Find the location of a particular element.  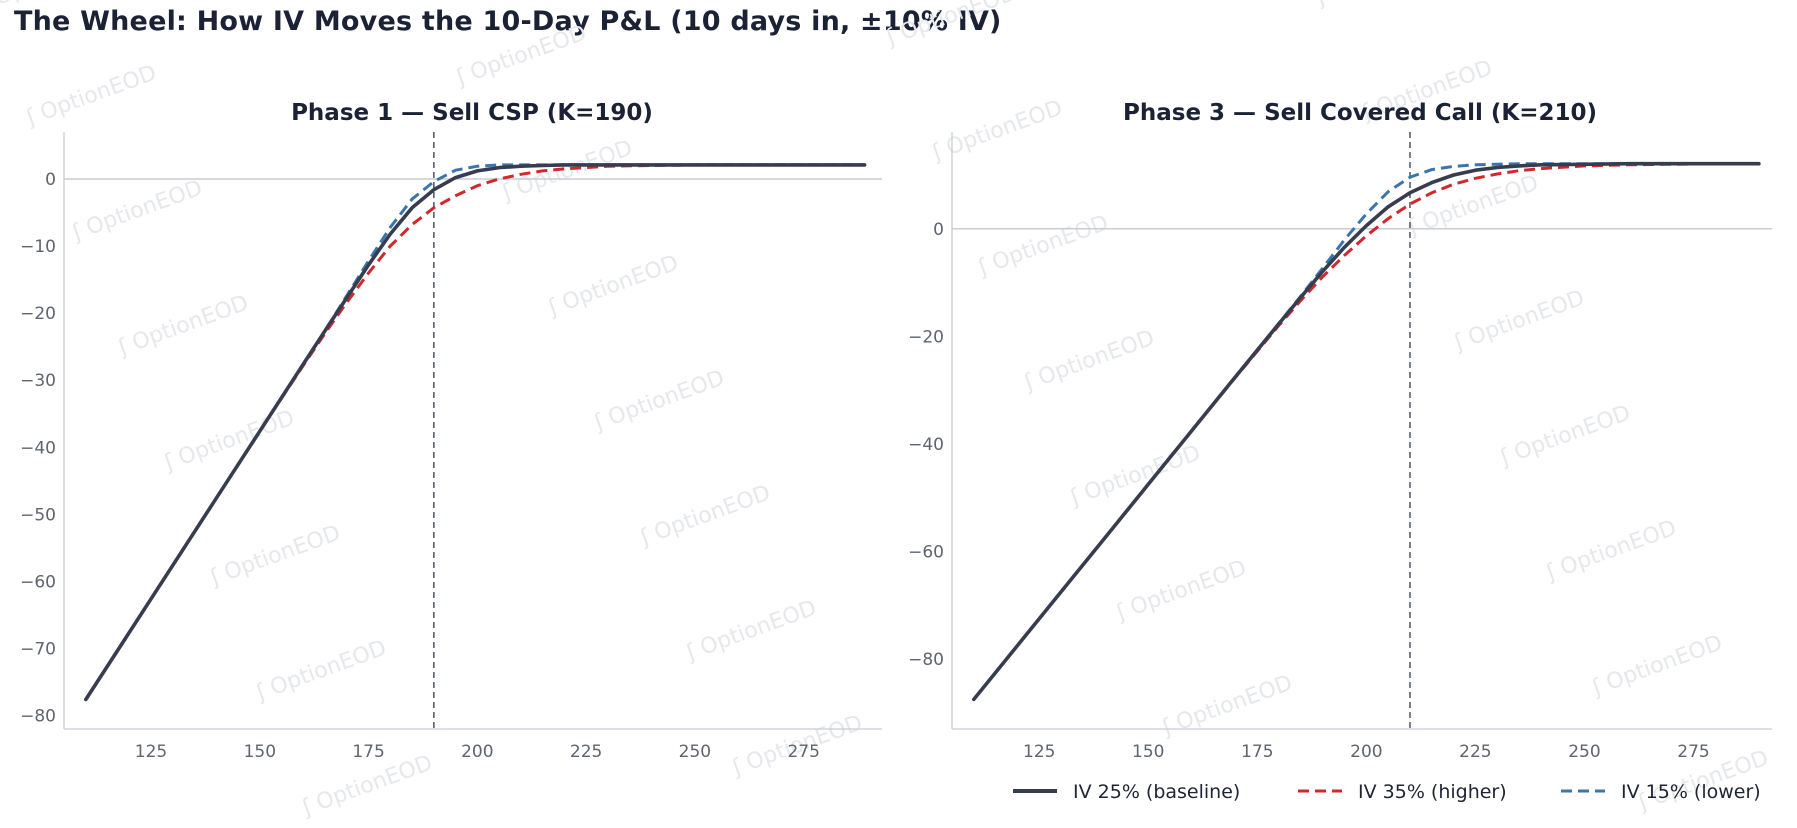

legend-label: IV 15% (lower) is located at coordinates (1691, 792).